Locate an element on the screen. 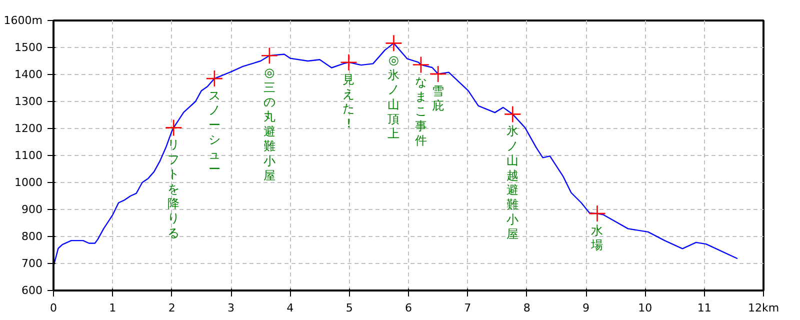 The image size is (800, 320). x-tick-label: 1 is located at coordinates (112, 308).